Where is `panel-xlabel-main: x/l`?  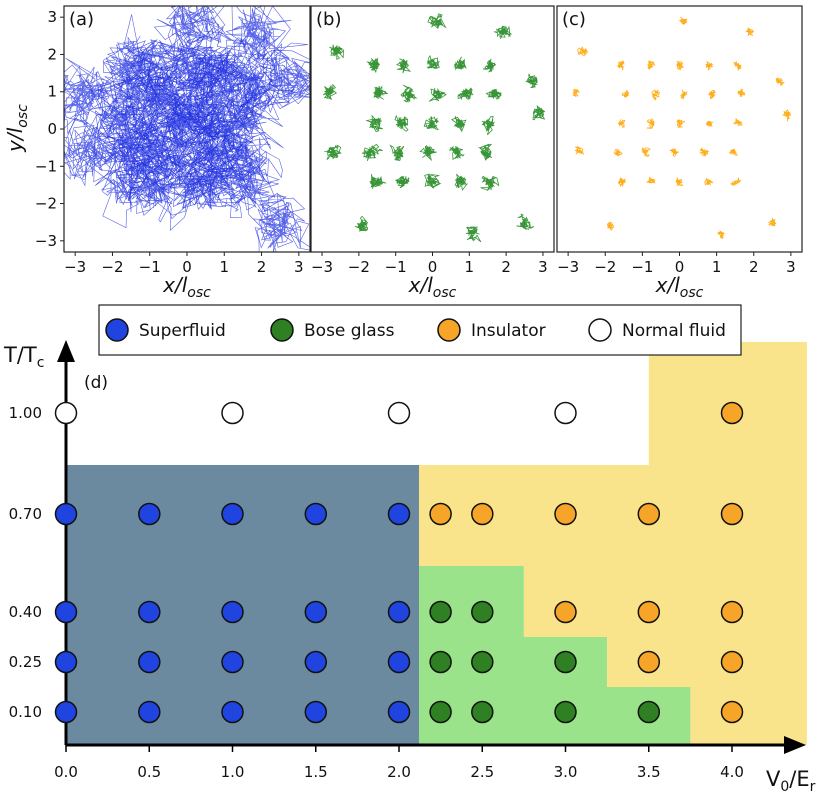
panel-xlabel-main: x/l is located at coordinates (668, 285).